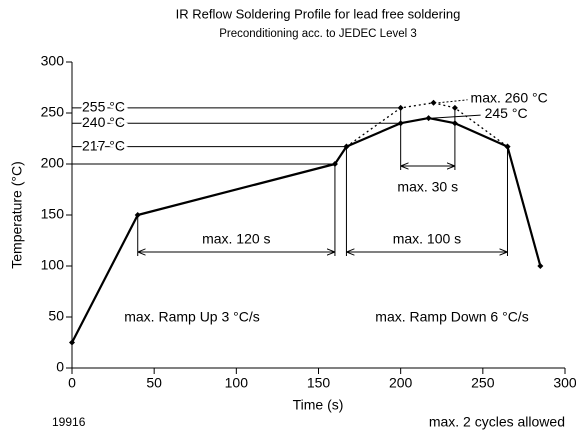 This screenshot has width=576, height=435. What do you see at coordinates (427, 239) in the screenshot?
I see `dimension-label: max. 100 s` at bounding box center [427, 239].